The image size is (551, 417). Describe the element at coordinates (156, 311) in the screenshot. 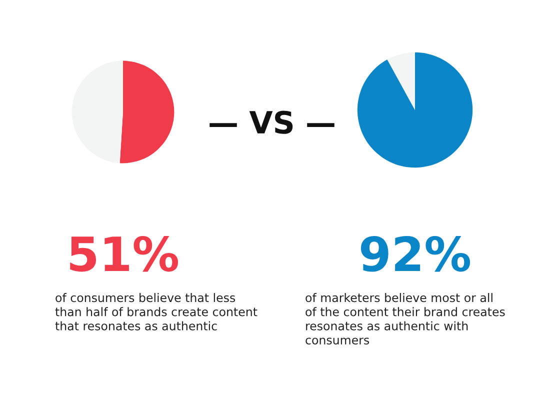

I see `text: of consumers believe that less than half of brands create content that resonates as authentic` at that location.